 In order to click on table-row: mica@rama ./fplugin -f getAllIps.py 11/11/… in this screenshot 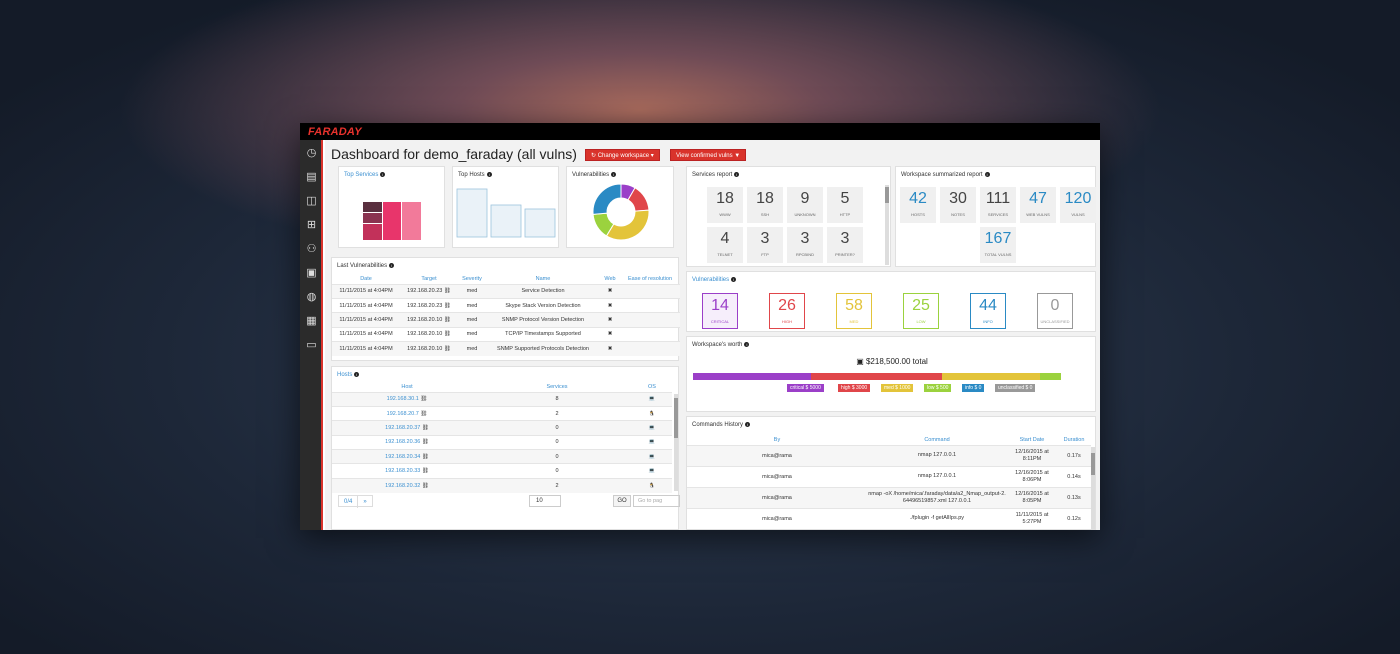, I will do `click(889, 518)`.